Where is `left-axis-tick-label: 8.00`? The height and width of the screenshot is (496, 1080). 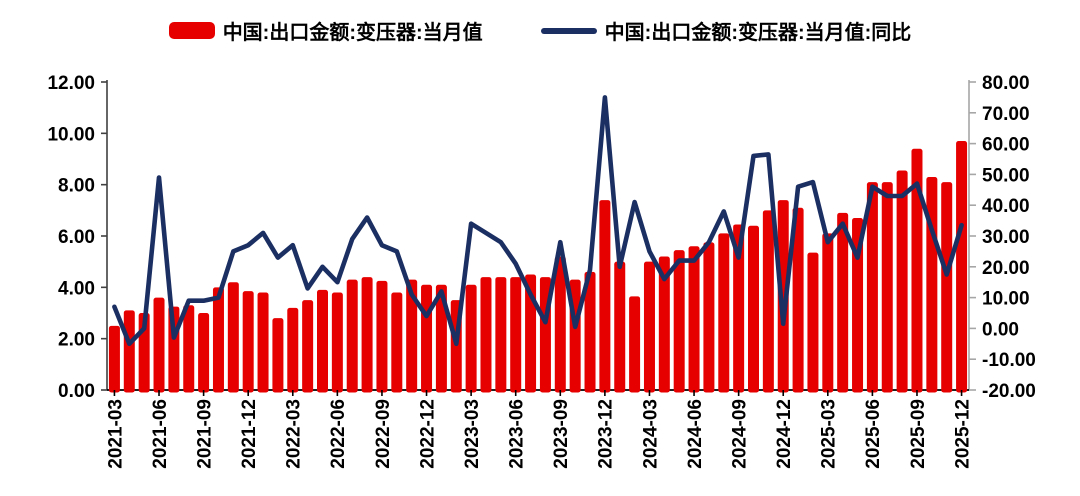
left-axis-tick-label: 8.00 is located at coordinates (76, 186).